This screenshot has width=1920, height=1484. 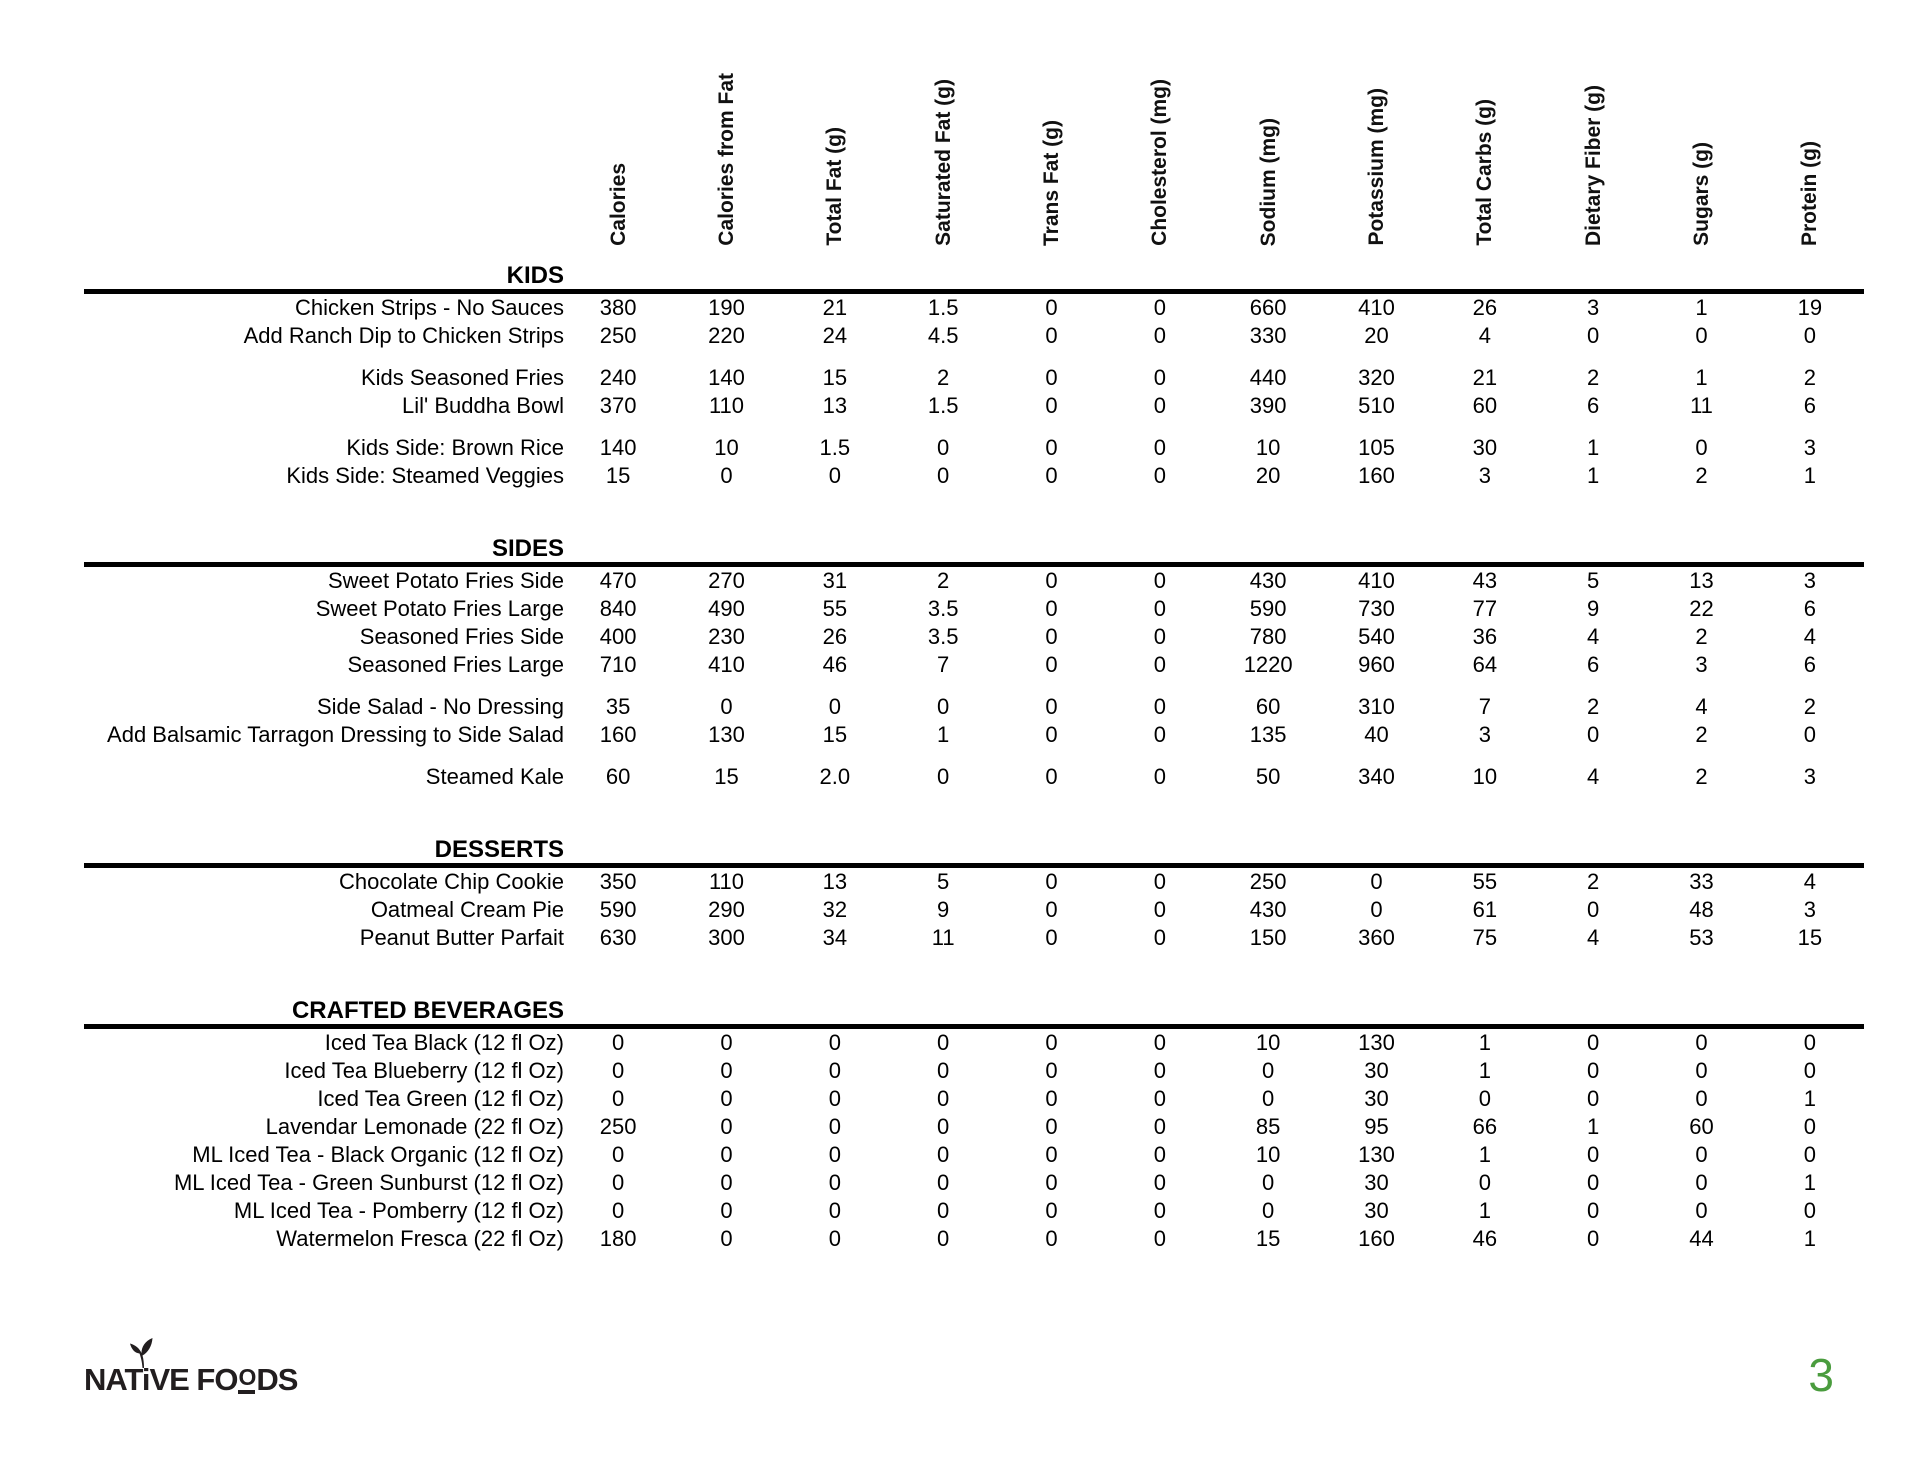 What do you see at coordinates (1268, 776) in the screenshot?
I see `cell-sodium-mg: 50` at bounding box center [1268, 776].